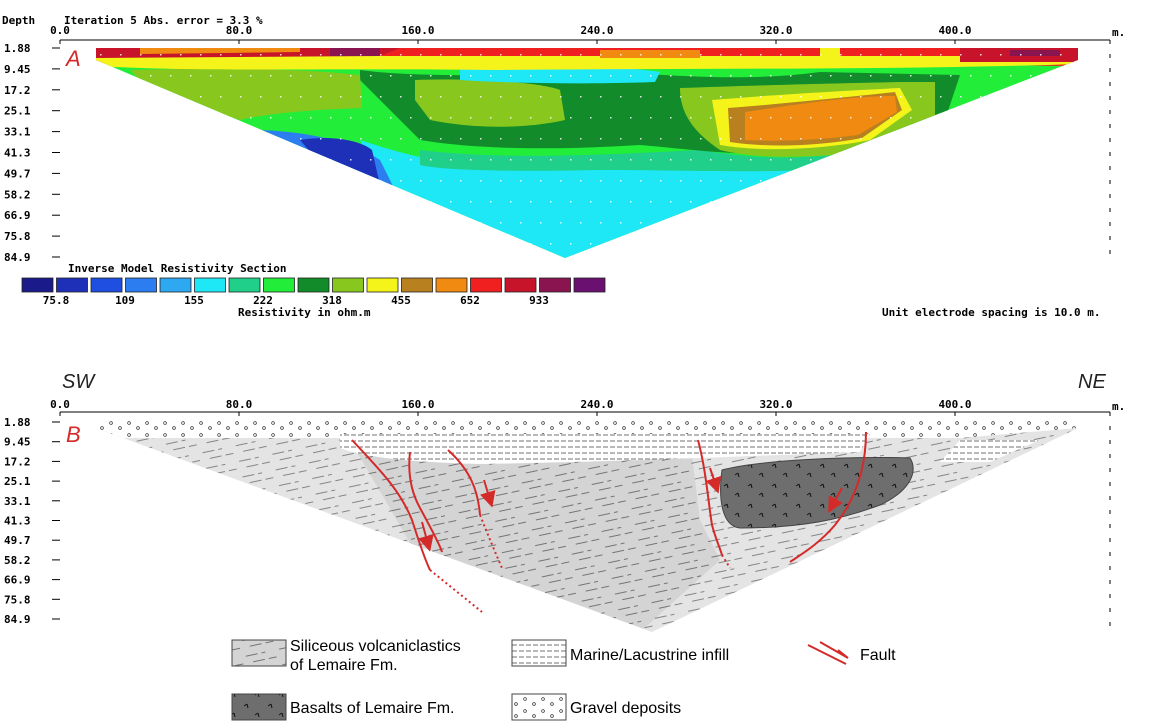 This screenshot has height=725, width=1170. What do you see at coordinates (177, 268) in the screenshot?
I see `colorbar-title: Inverse Model Resistivity Section` at bounding box center [177, 268].